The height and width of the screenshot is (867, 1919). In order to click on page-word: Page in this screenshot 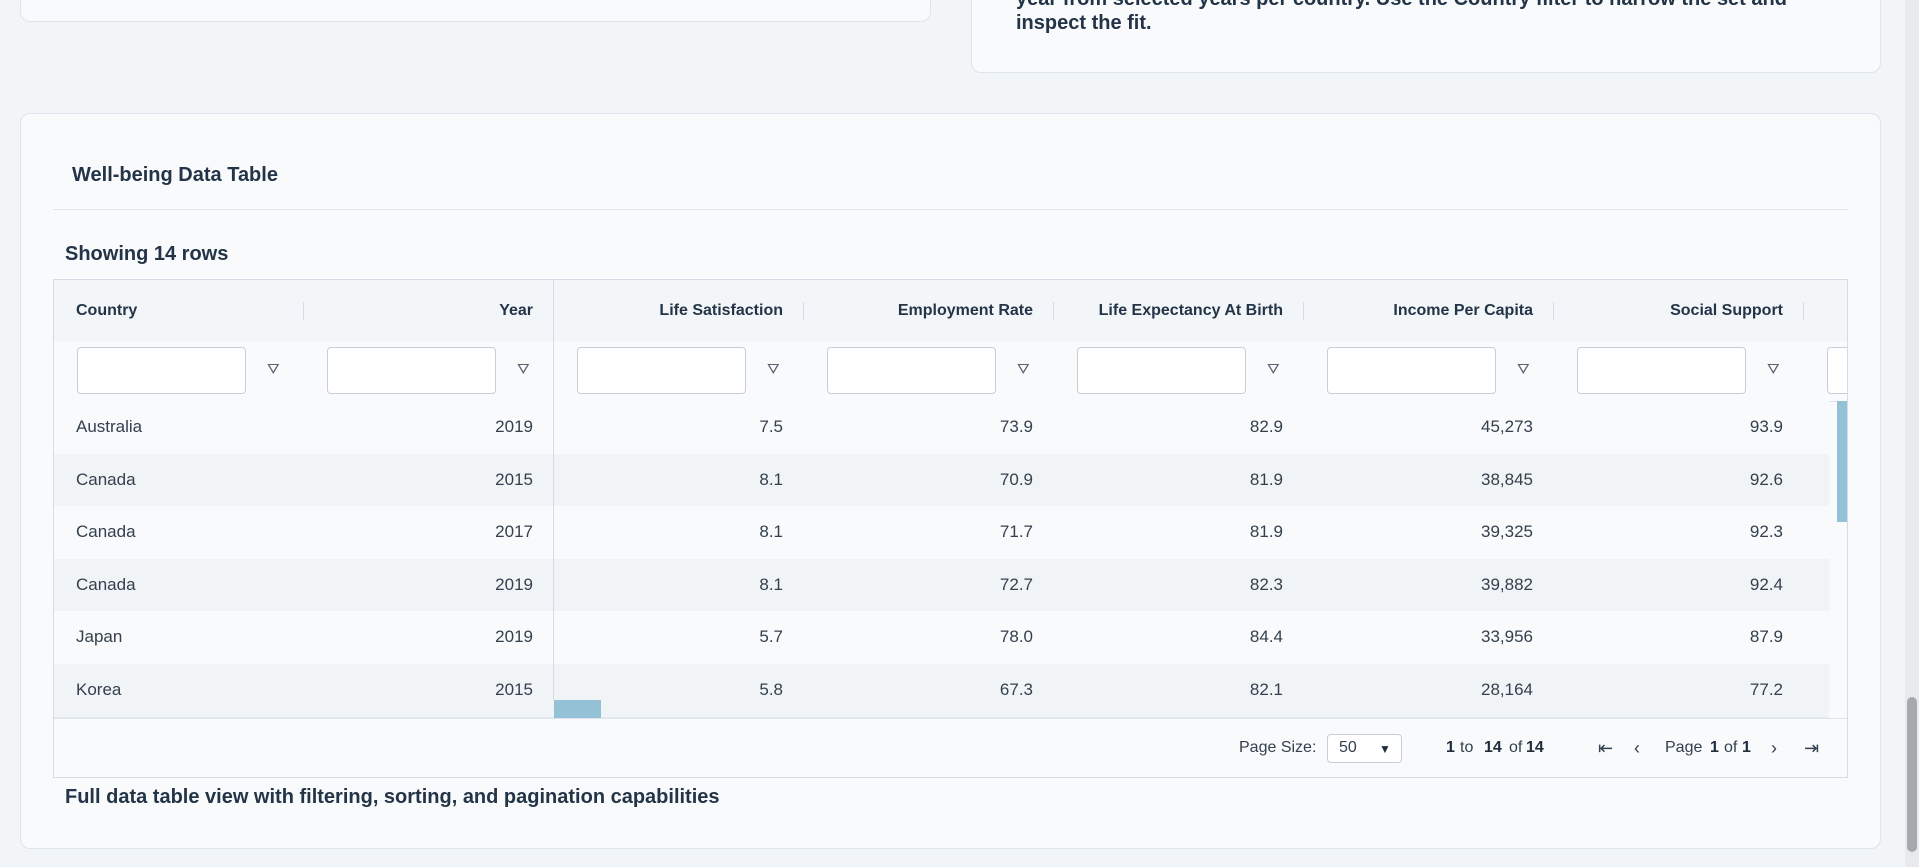, I will do `click(1684, 747)`.